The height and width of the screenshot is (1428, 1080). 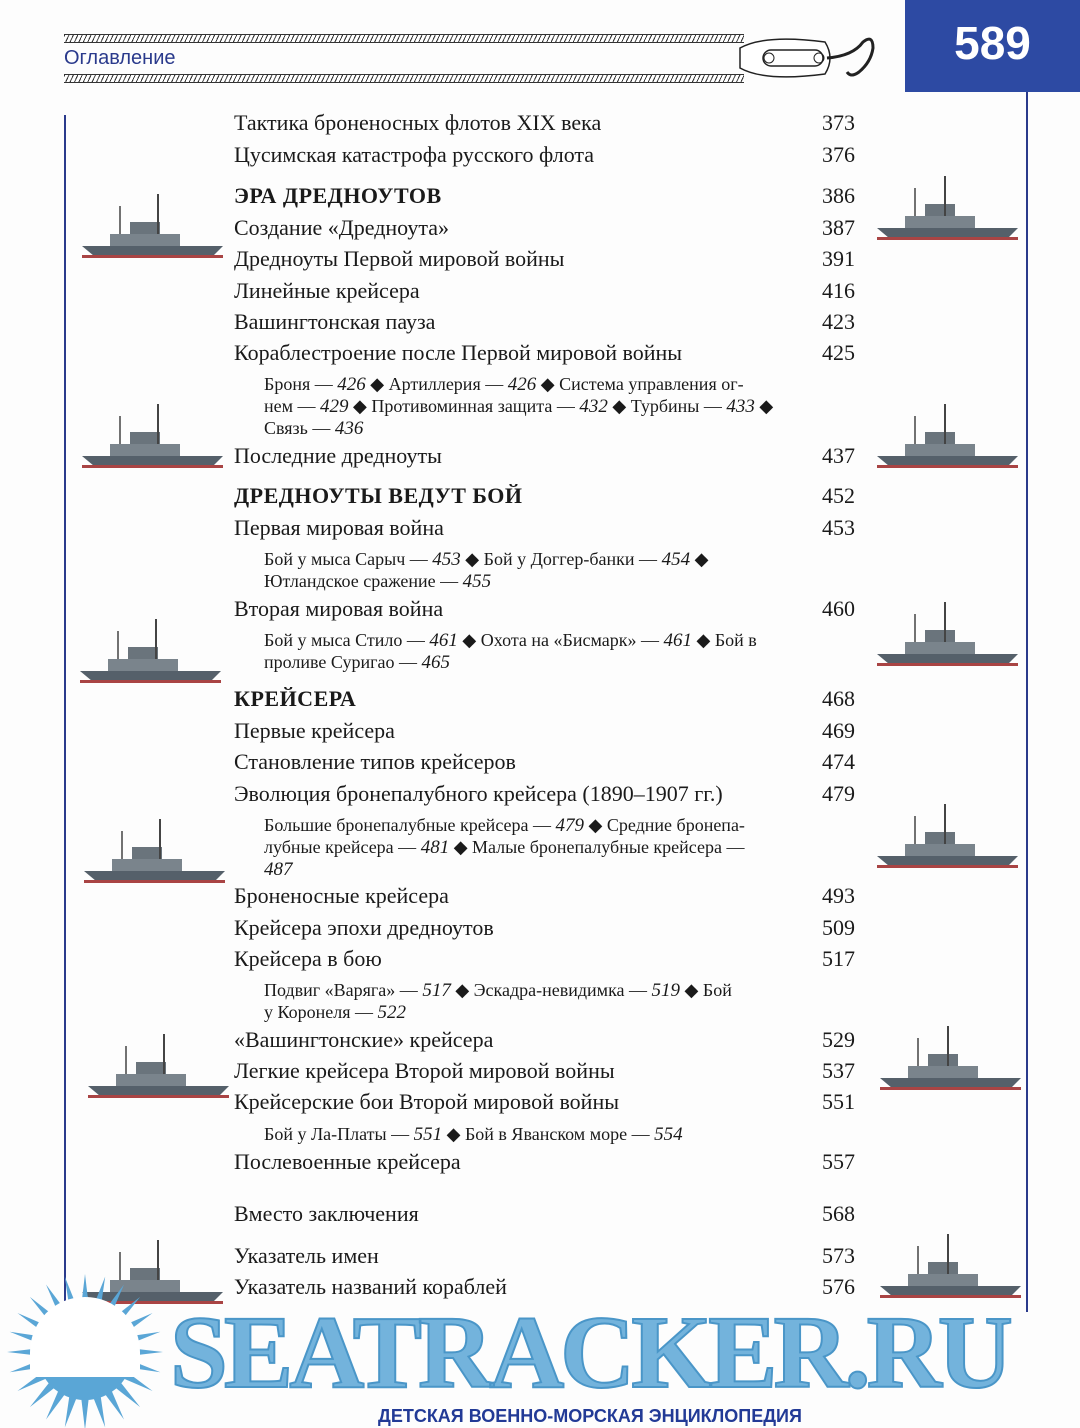 I want to click on entry-title: Крейсера в бою, so click(x=308, y=958).